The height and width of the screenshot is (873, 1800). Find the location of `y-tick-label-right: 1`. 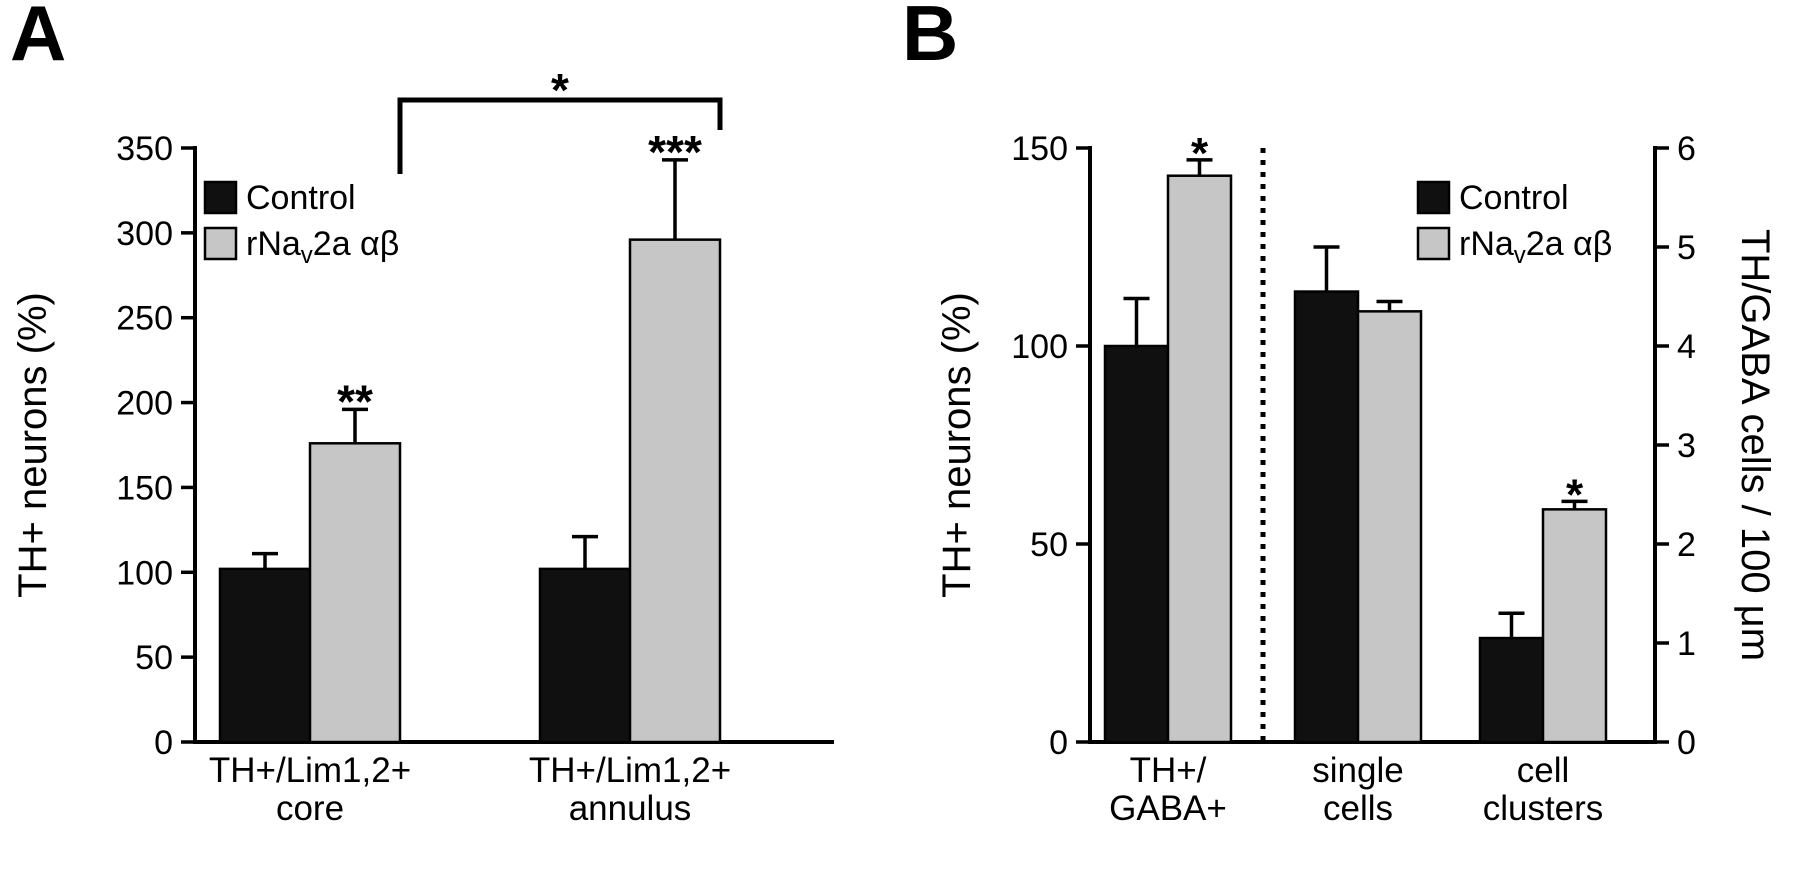

y-tick-label-right: 1 is located at coordinates (1686, 644).